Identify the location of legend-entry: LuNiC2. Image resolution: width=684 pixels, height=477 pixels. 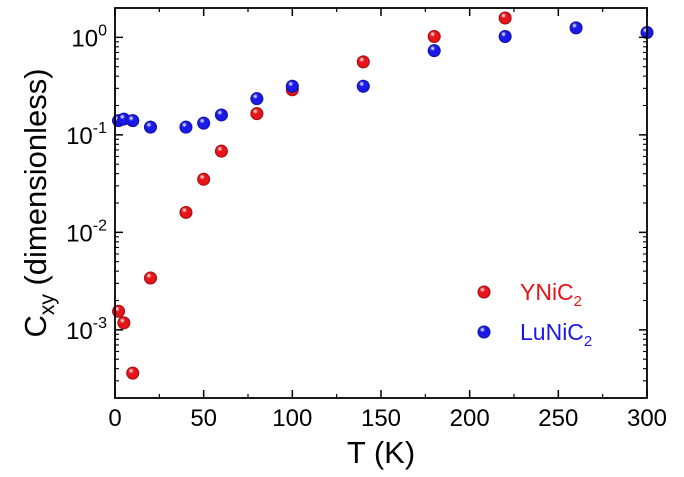
(534, 334).